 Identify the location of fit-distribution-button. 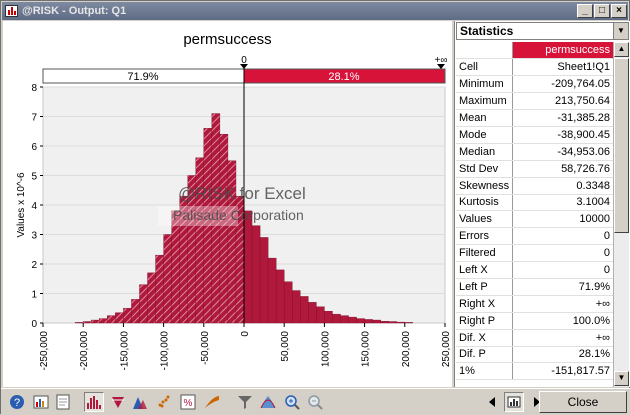
(268, 402).